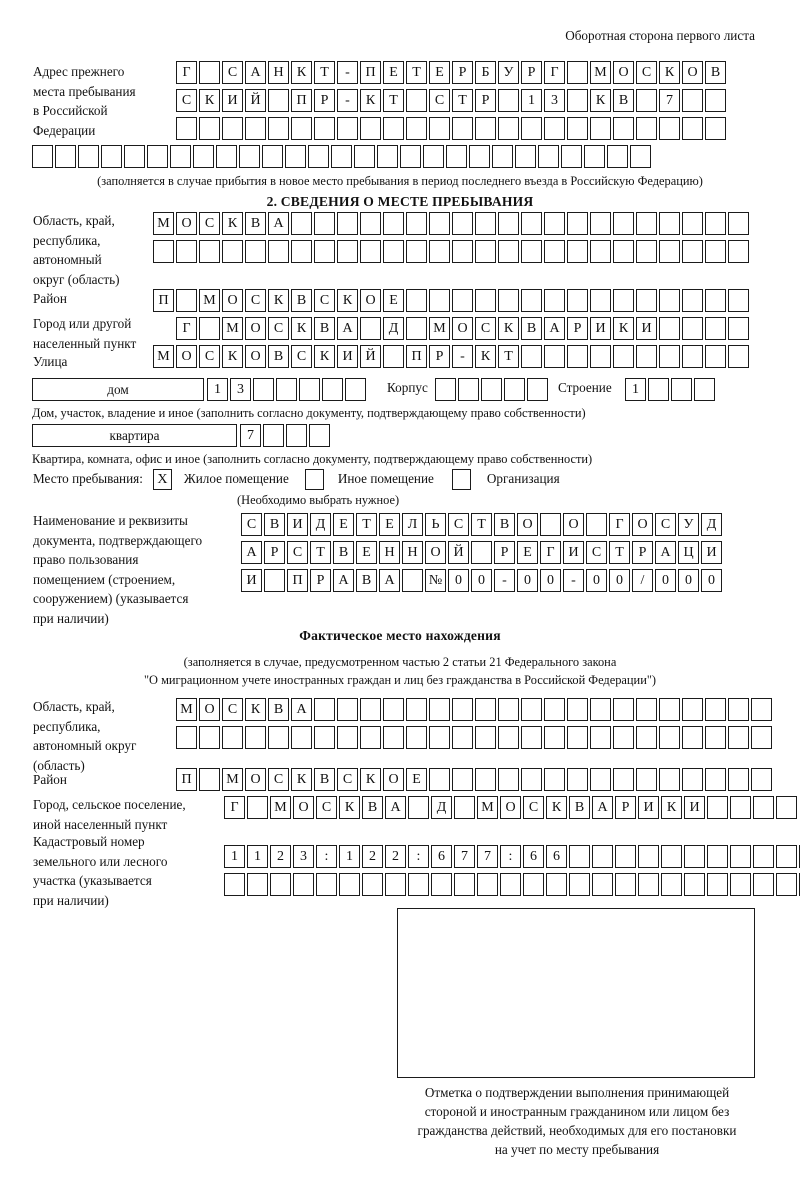 The width and height of the screenshot is (800, 1180). I want to click on char-cell: Д, so click(441, 807).